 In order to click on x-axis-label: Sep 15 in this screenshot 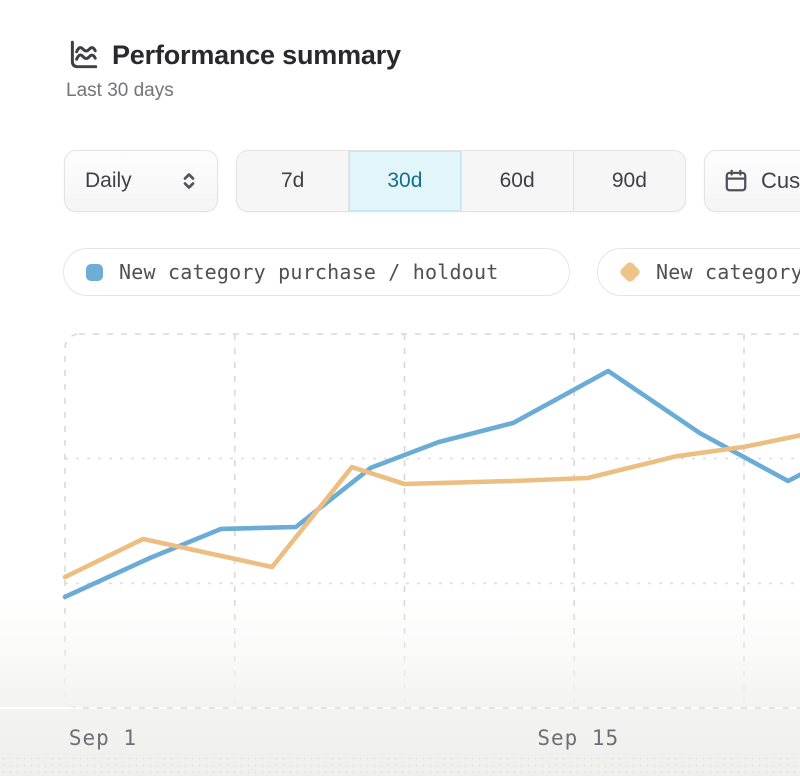, I will do `click(578, 738)`.